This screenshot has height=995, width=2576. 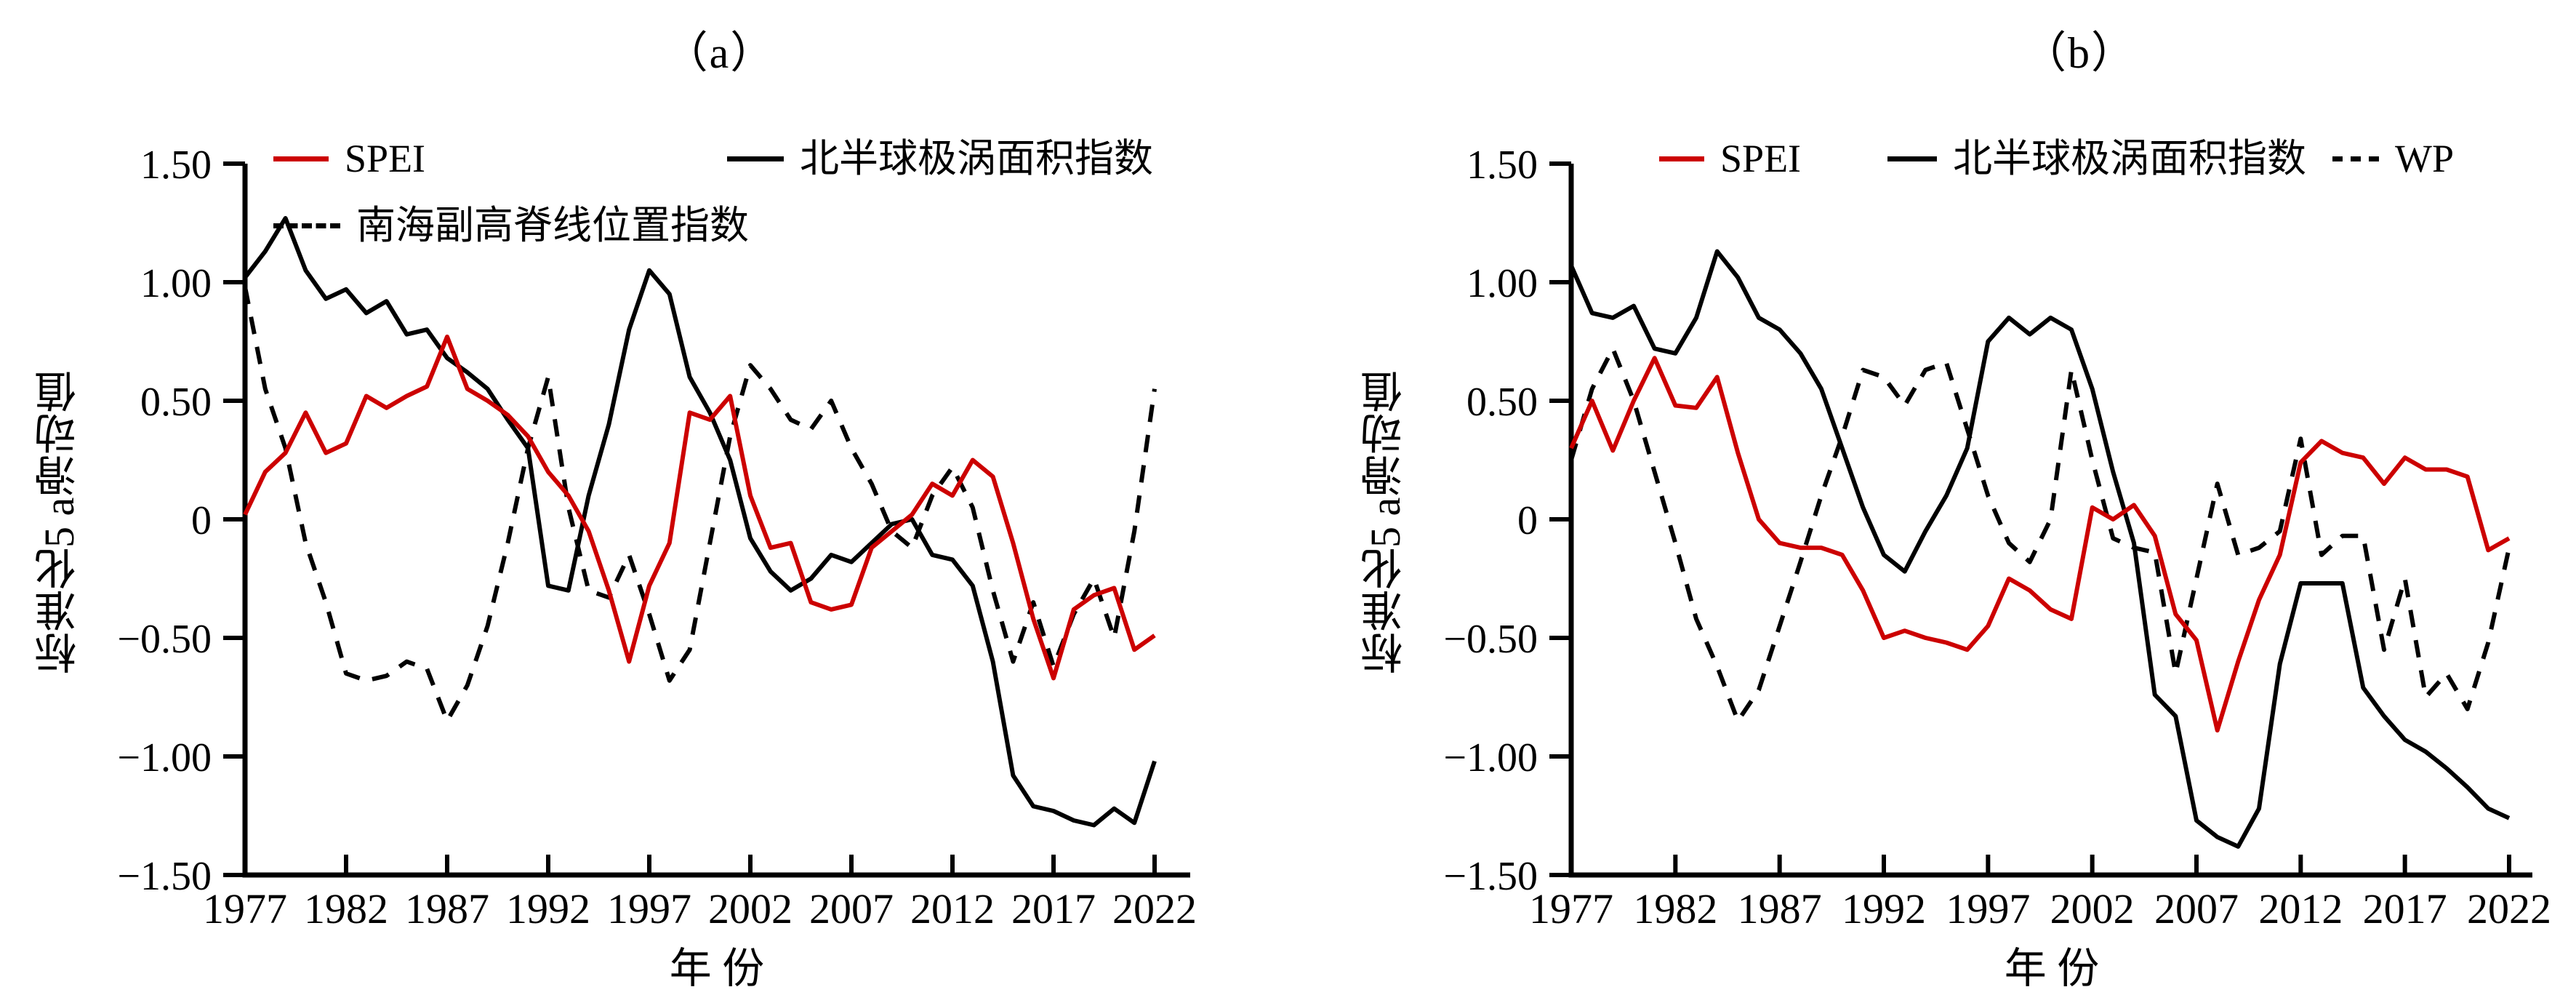 I want to click on panel-b-x-axis-title: 年 份, so click(x=2052, y=968).